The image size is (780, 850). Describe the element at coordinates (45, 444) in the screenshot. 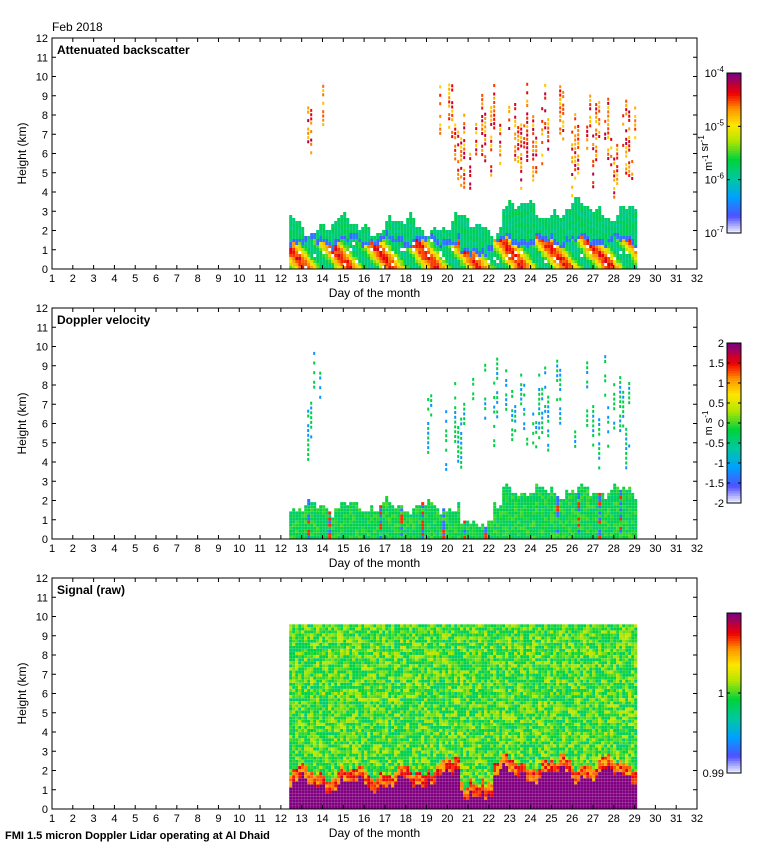

I see `y-tick-label: 5` at that location.